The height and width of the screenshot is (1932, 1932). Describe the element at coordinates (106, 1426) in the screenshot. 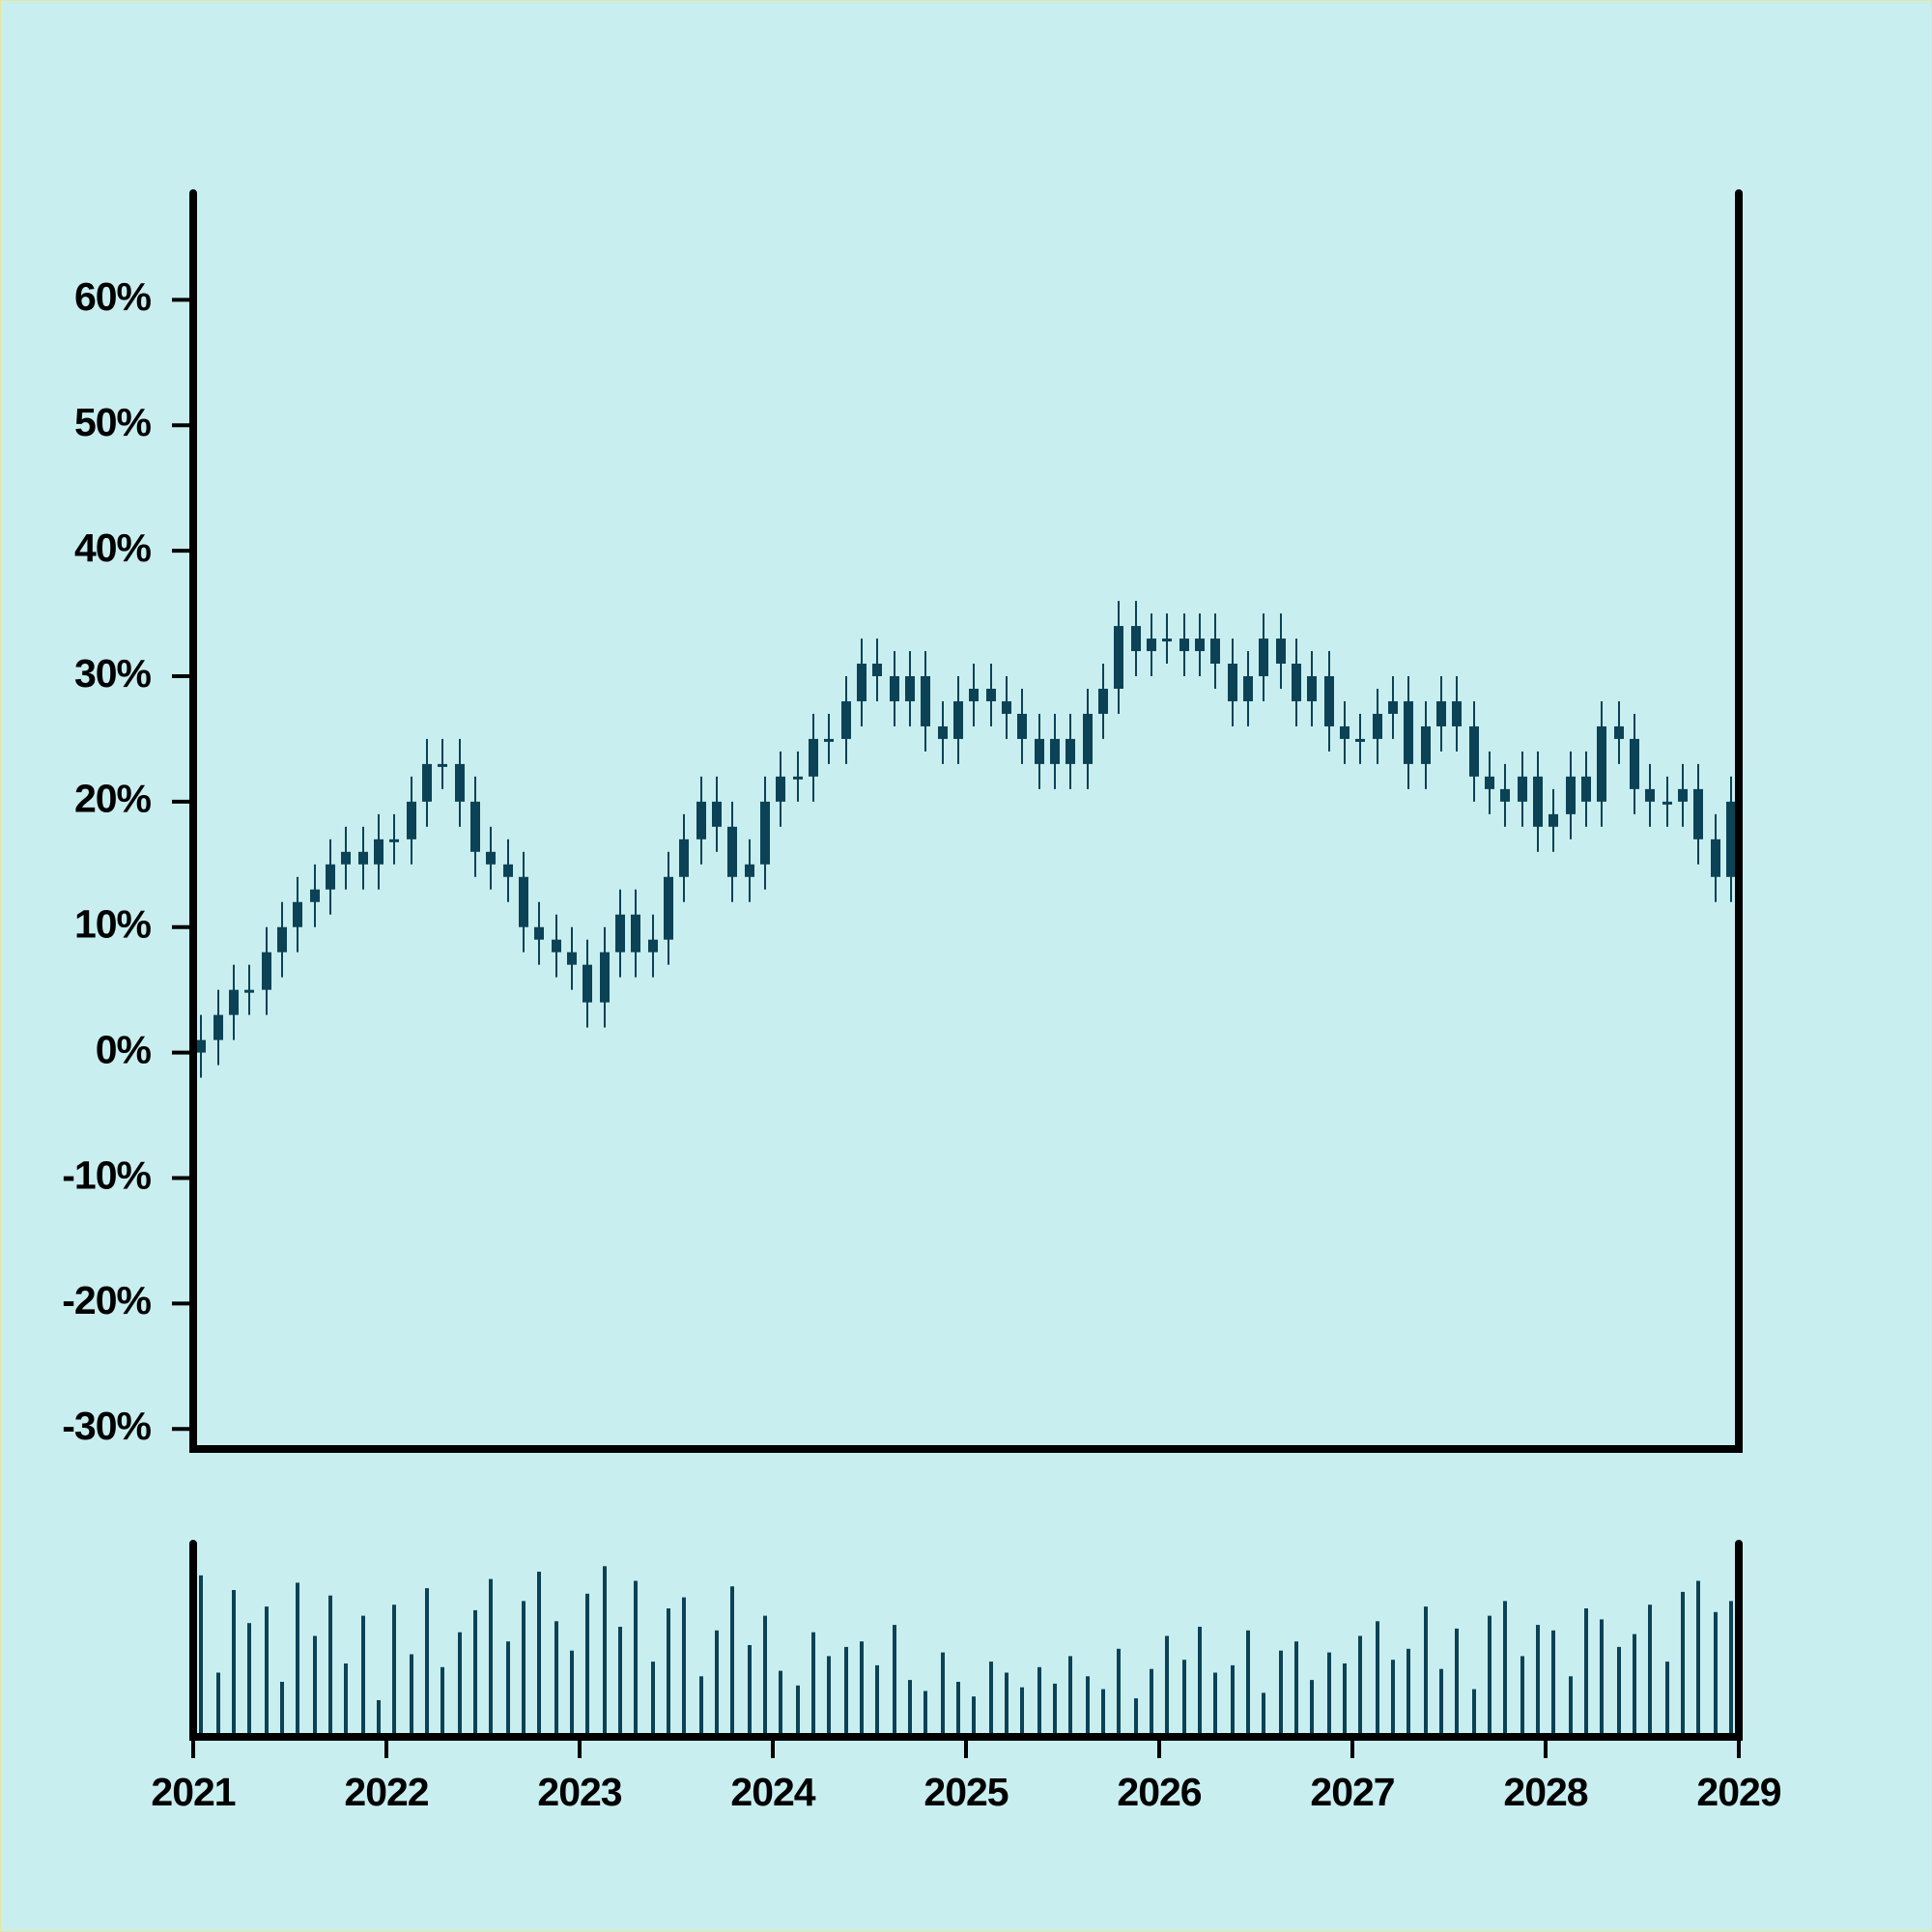

I see `y-tick-label: -30%` at that location.